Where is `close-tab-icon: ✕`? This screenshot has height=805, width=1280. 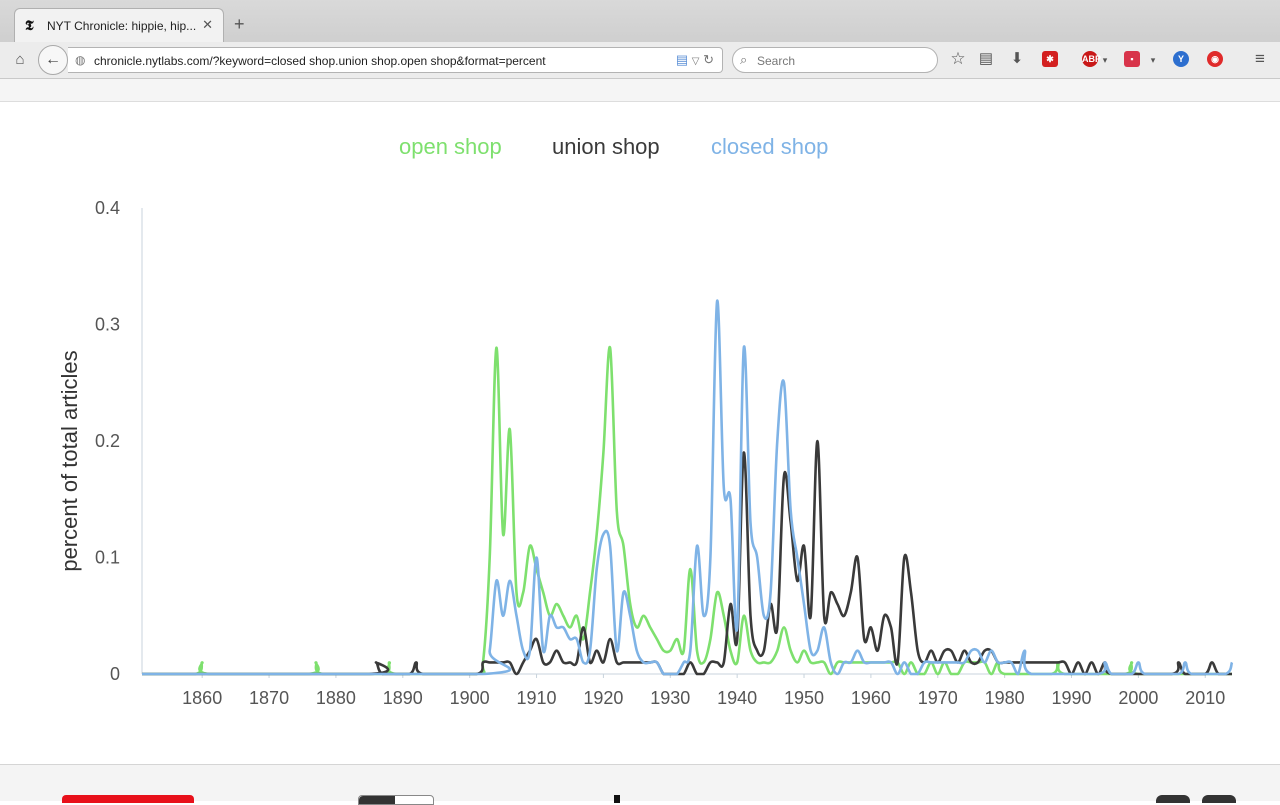 close-tab-icon: ✕ is located at coordinates (207, 24).